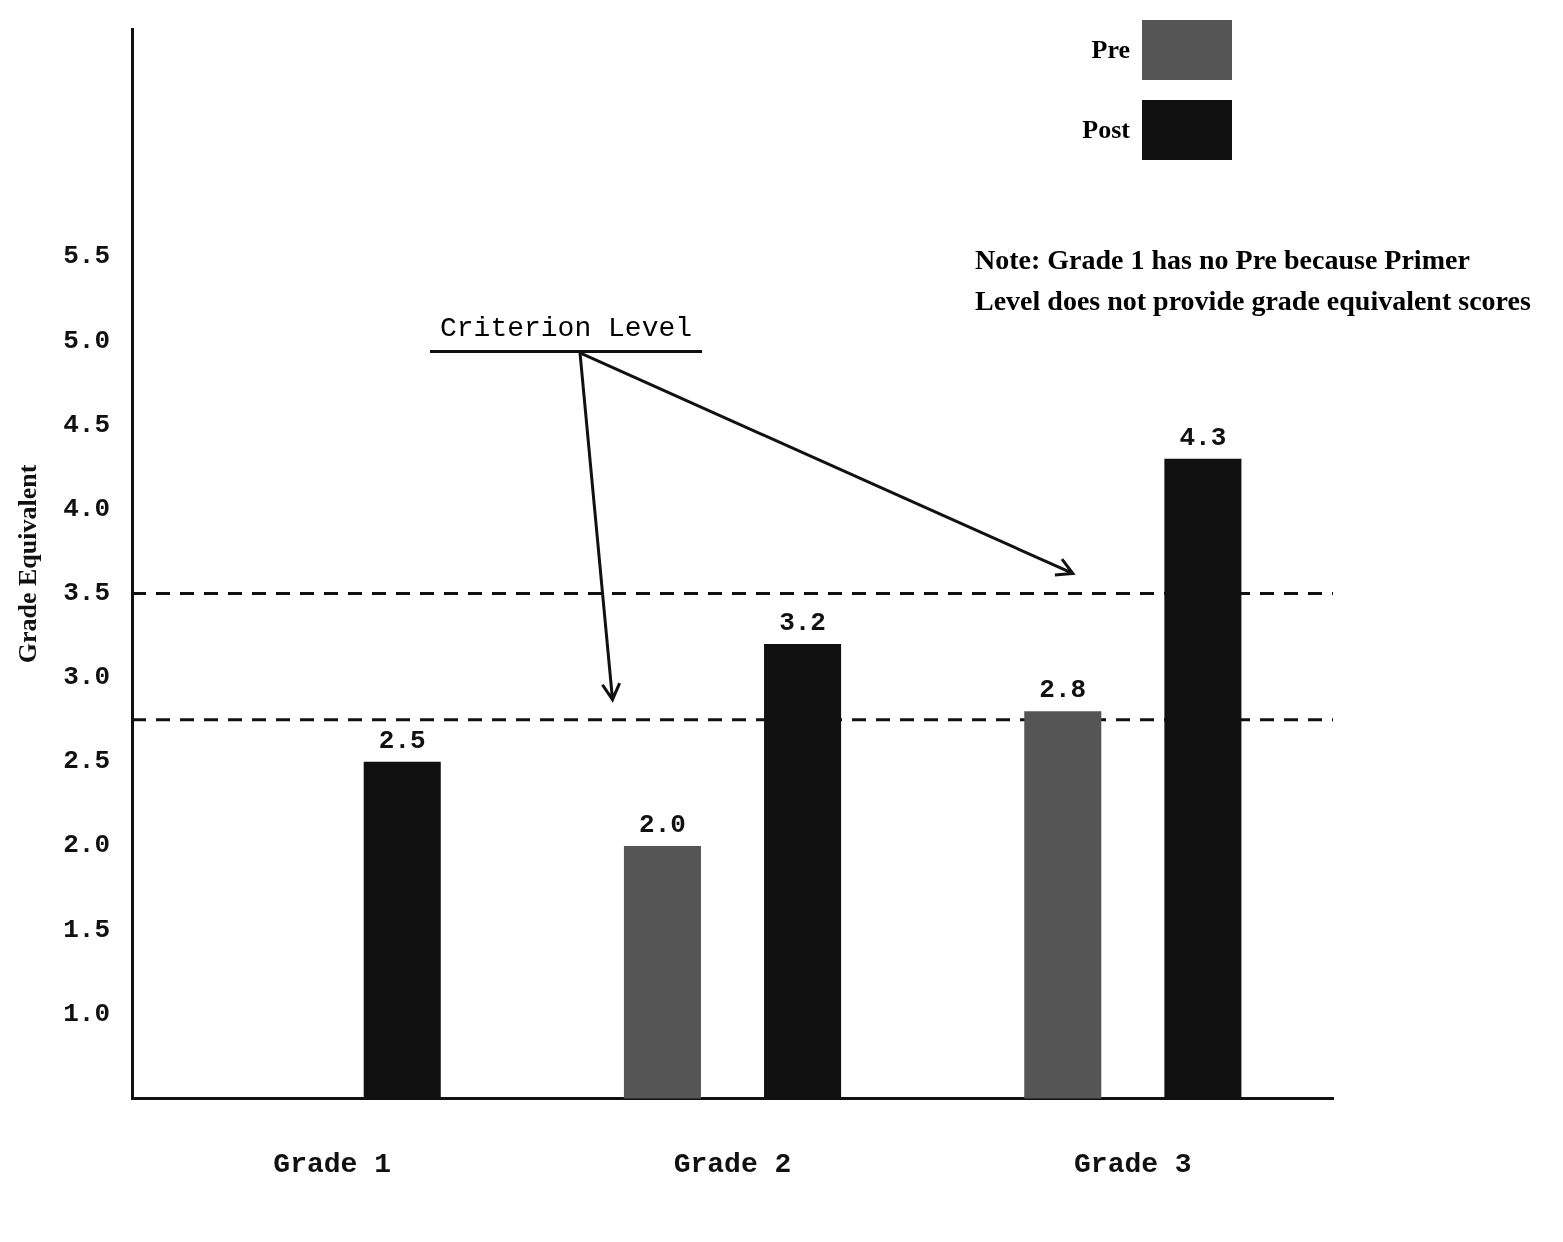  Describe the element at coordinates (28, 564) in the screenshot. I see `y-axis-title: Grade Equivalent` at that location.